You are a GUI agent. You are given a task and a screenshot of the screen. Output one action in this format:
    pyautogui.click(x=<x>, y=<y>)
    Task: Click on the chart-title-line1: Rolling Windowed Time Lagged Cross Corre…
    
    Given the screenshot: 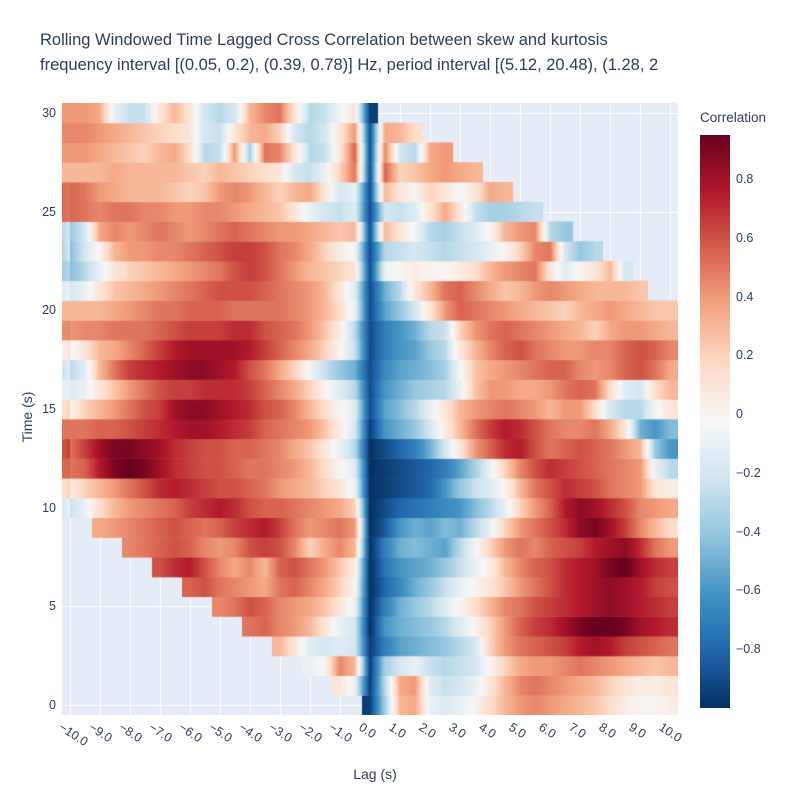 What is the action you would take?
    pyautogui.click(x=324, y=40)
    